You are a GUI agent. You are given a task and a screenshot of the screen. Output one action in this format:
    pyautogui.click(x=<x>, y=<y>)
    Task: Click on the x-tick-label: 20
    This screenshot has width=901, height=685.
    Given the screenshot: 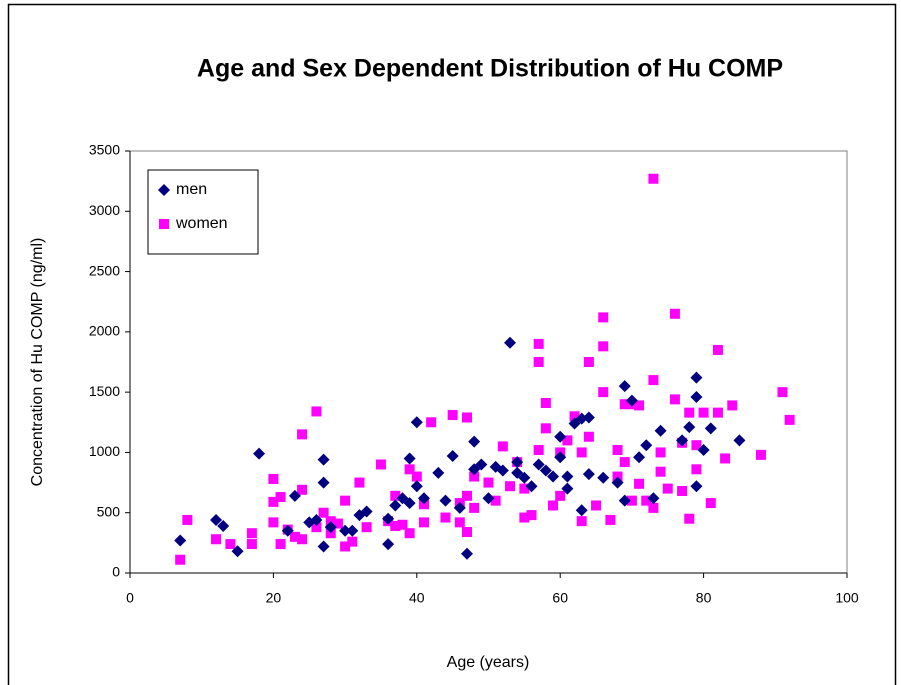 What is the action you would take?
    pyautogui.click(x=274, y=598)
    